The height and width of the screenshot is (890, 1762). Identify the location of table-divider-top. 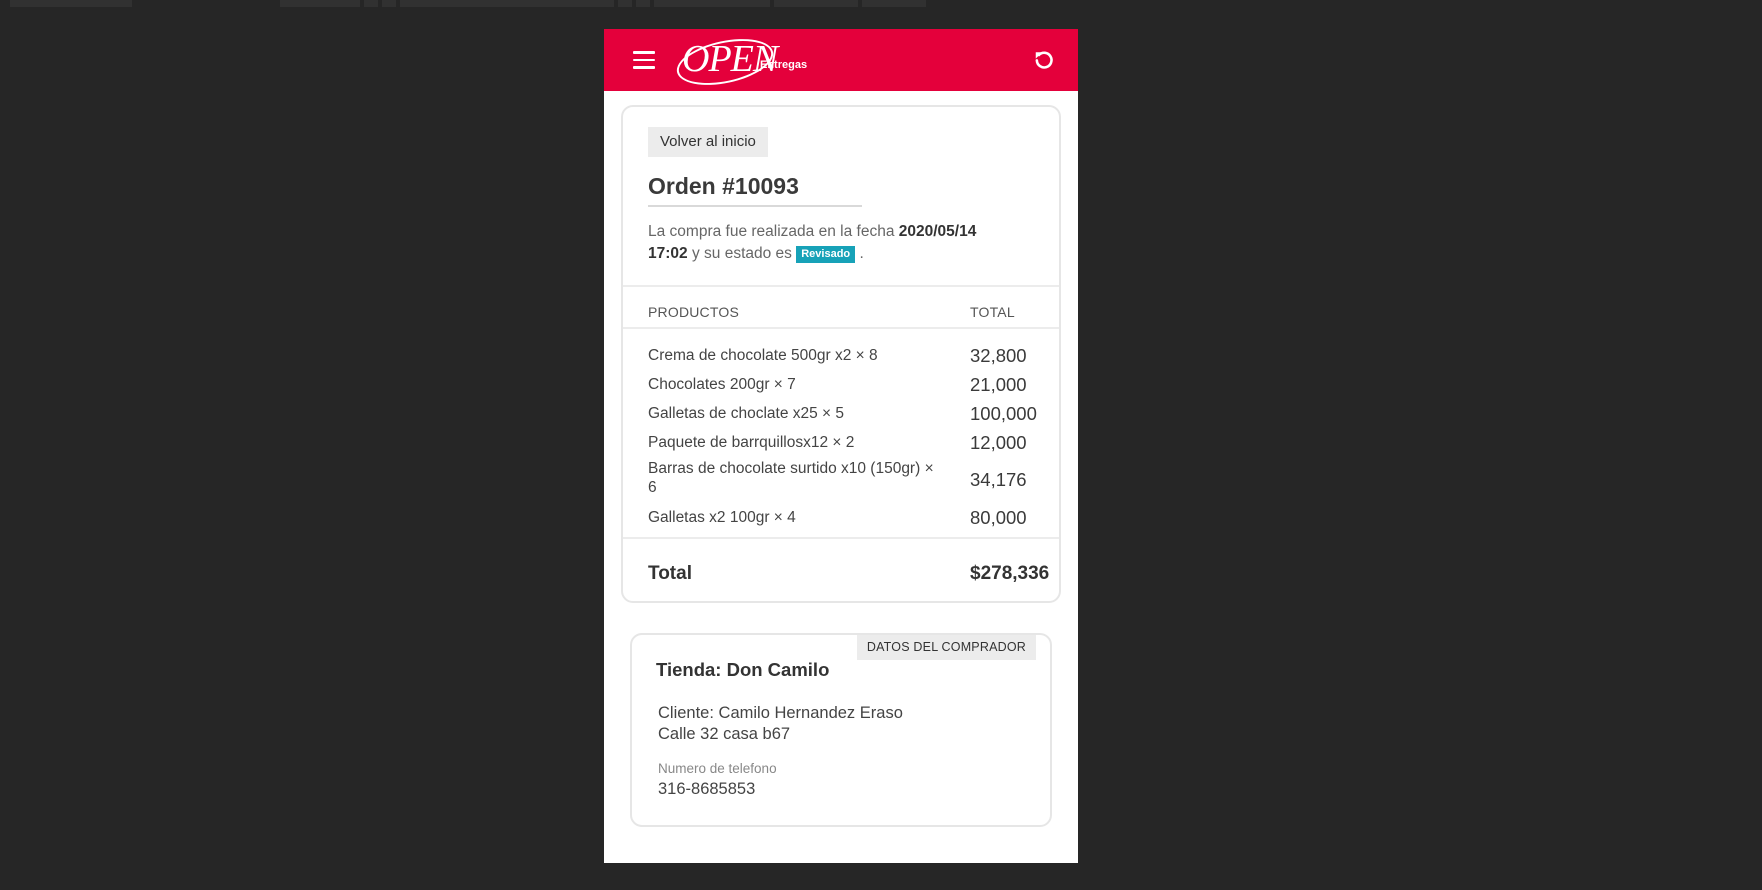
(841, 286).